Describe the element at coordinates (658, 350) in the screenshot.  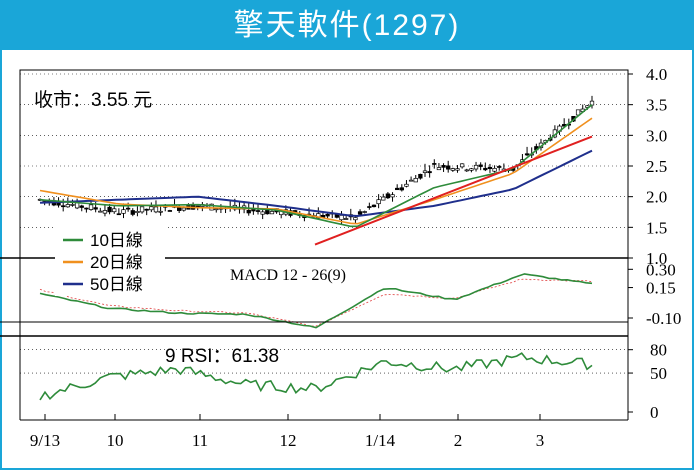
I see `rsi-tick-label: 80` at that location.